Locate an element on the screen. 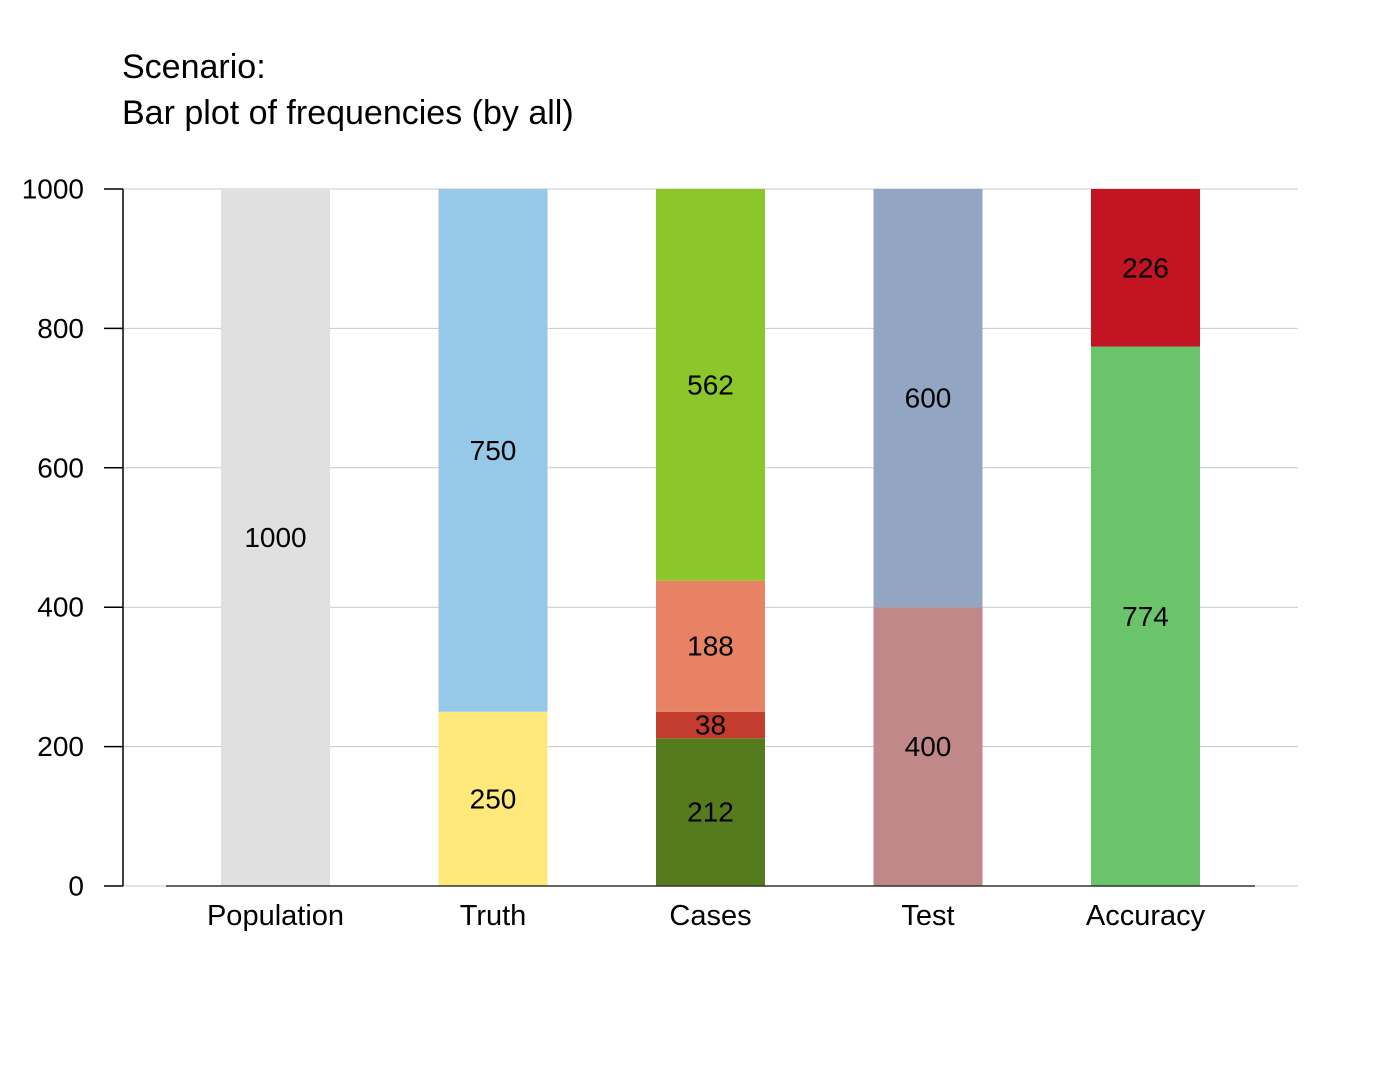 The width and height of the screenshot is (1382, 1076). x-tick-label: Truth is located at coordinates (493, 916).